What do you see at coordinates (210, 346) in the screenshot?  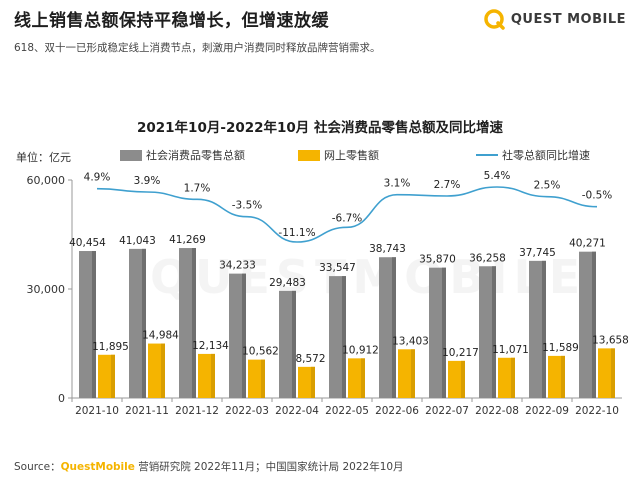 I see `bar-label-online-retail: 12,134` at bounding box center [210, 346].